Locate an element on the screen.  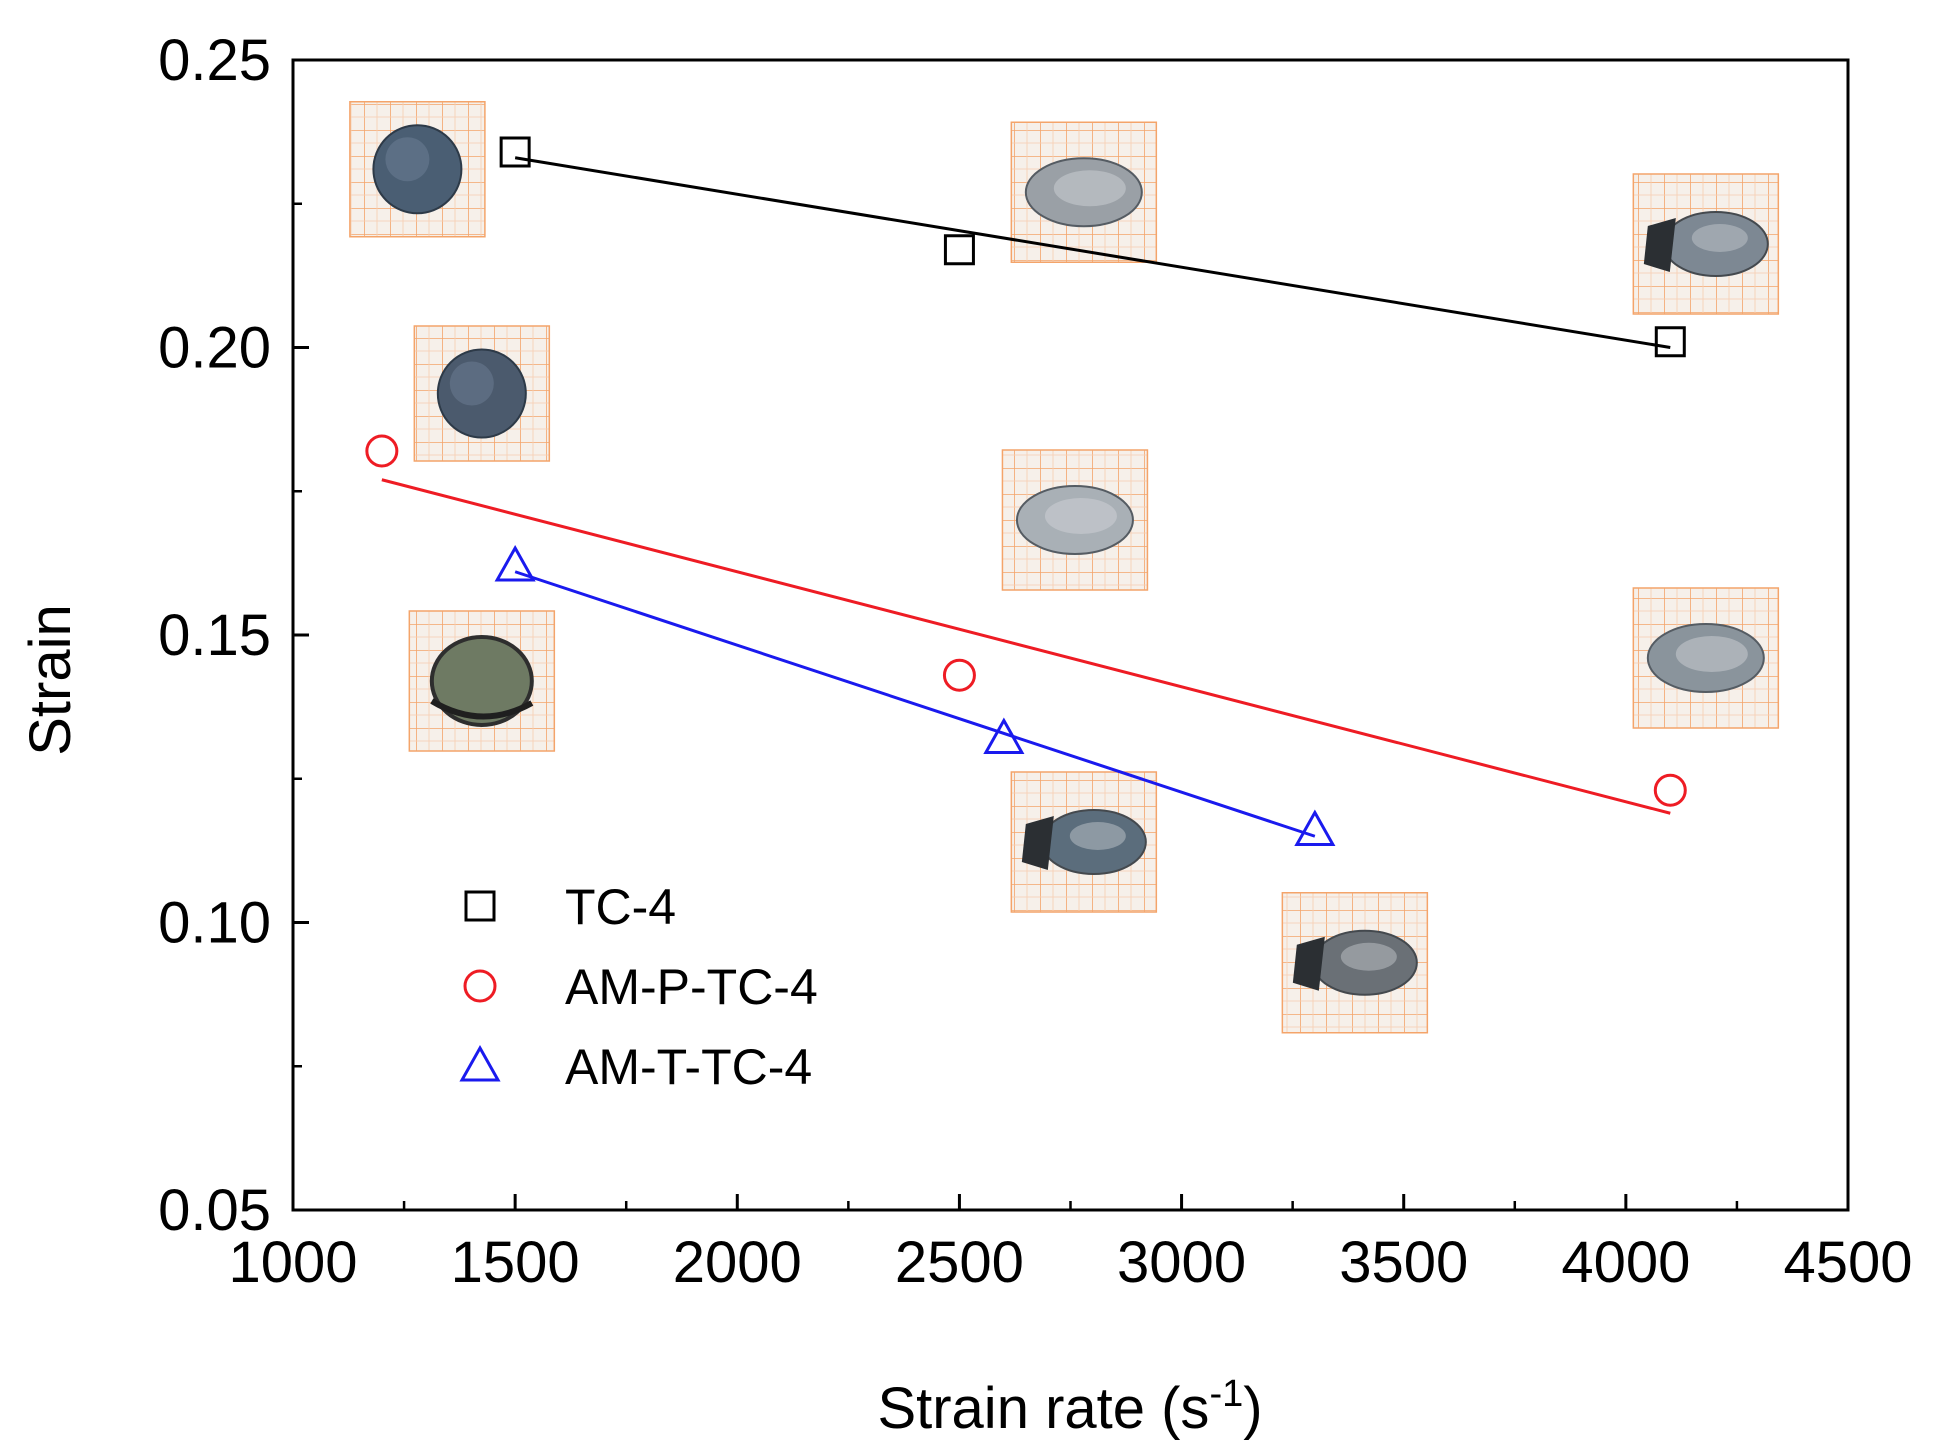
x-tick-label: 4500 is located at coordinates (1847, 1262).